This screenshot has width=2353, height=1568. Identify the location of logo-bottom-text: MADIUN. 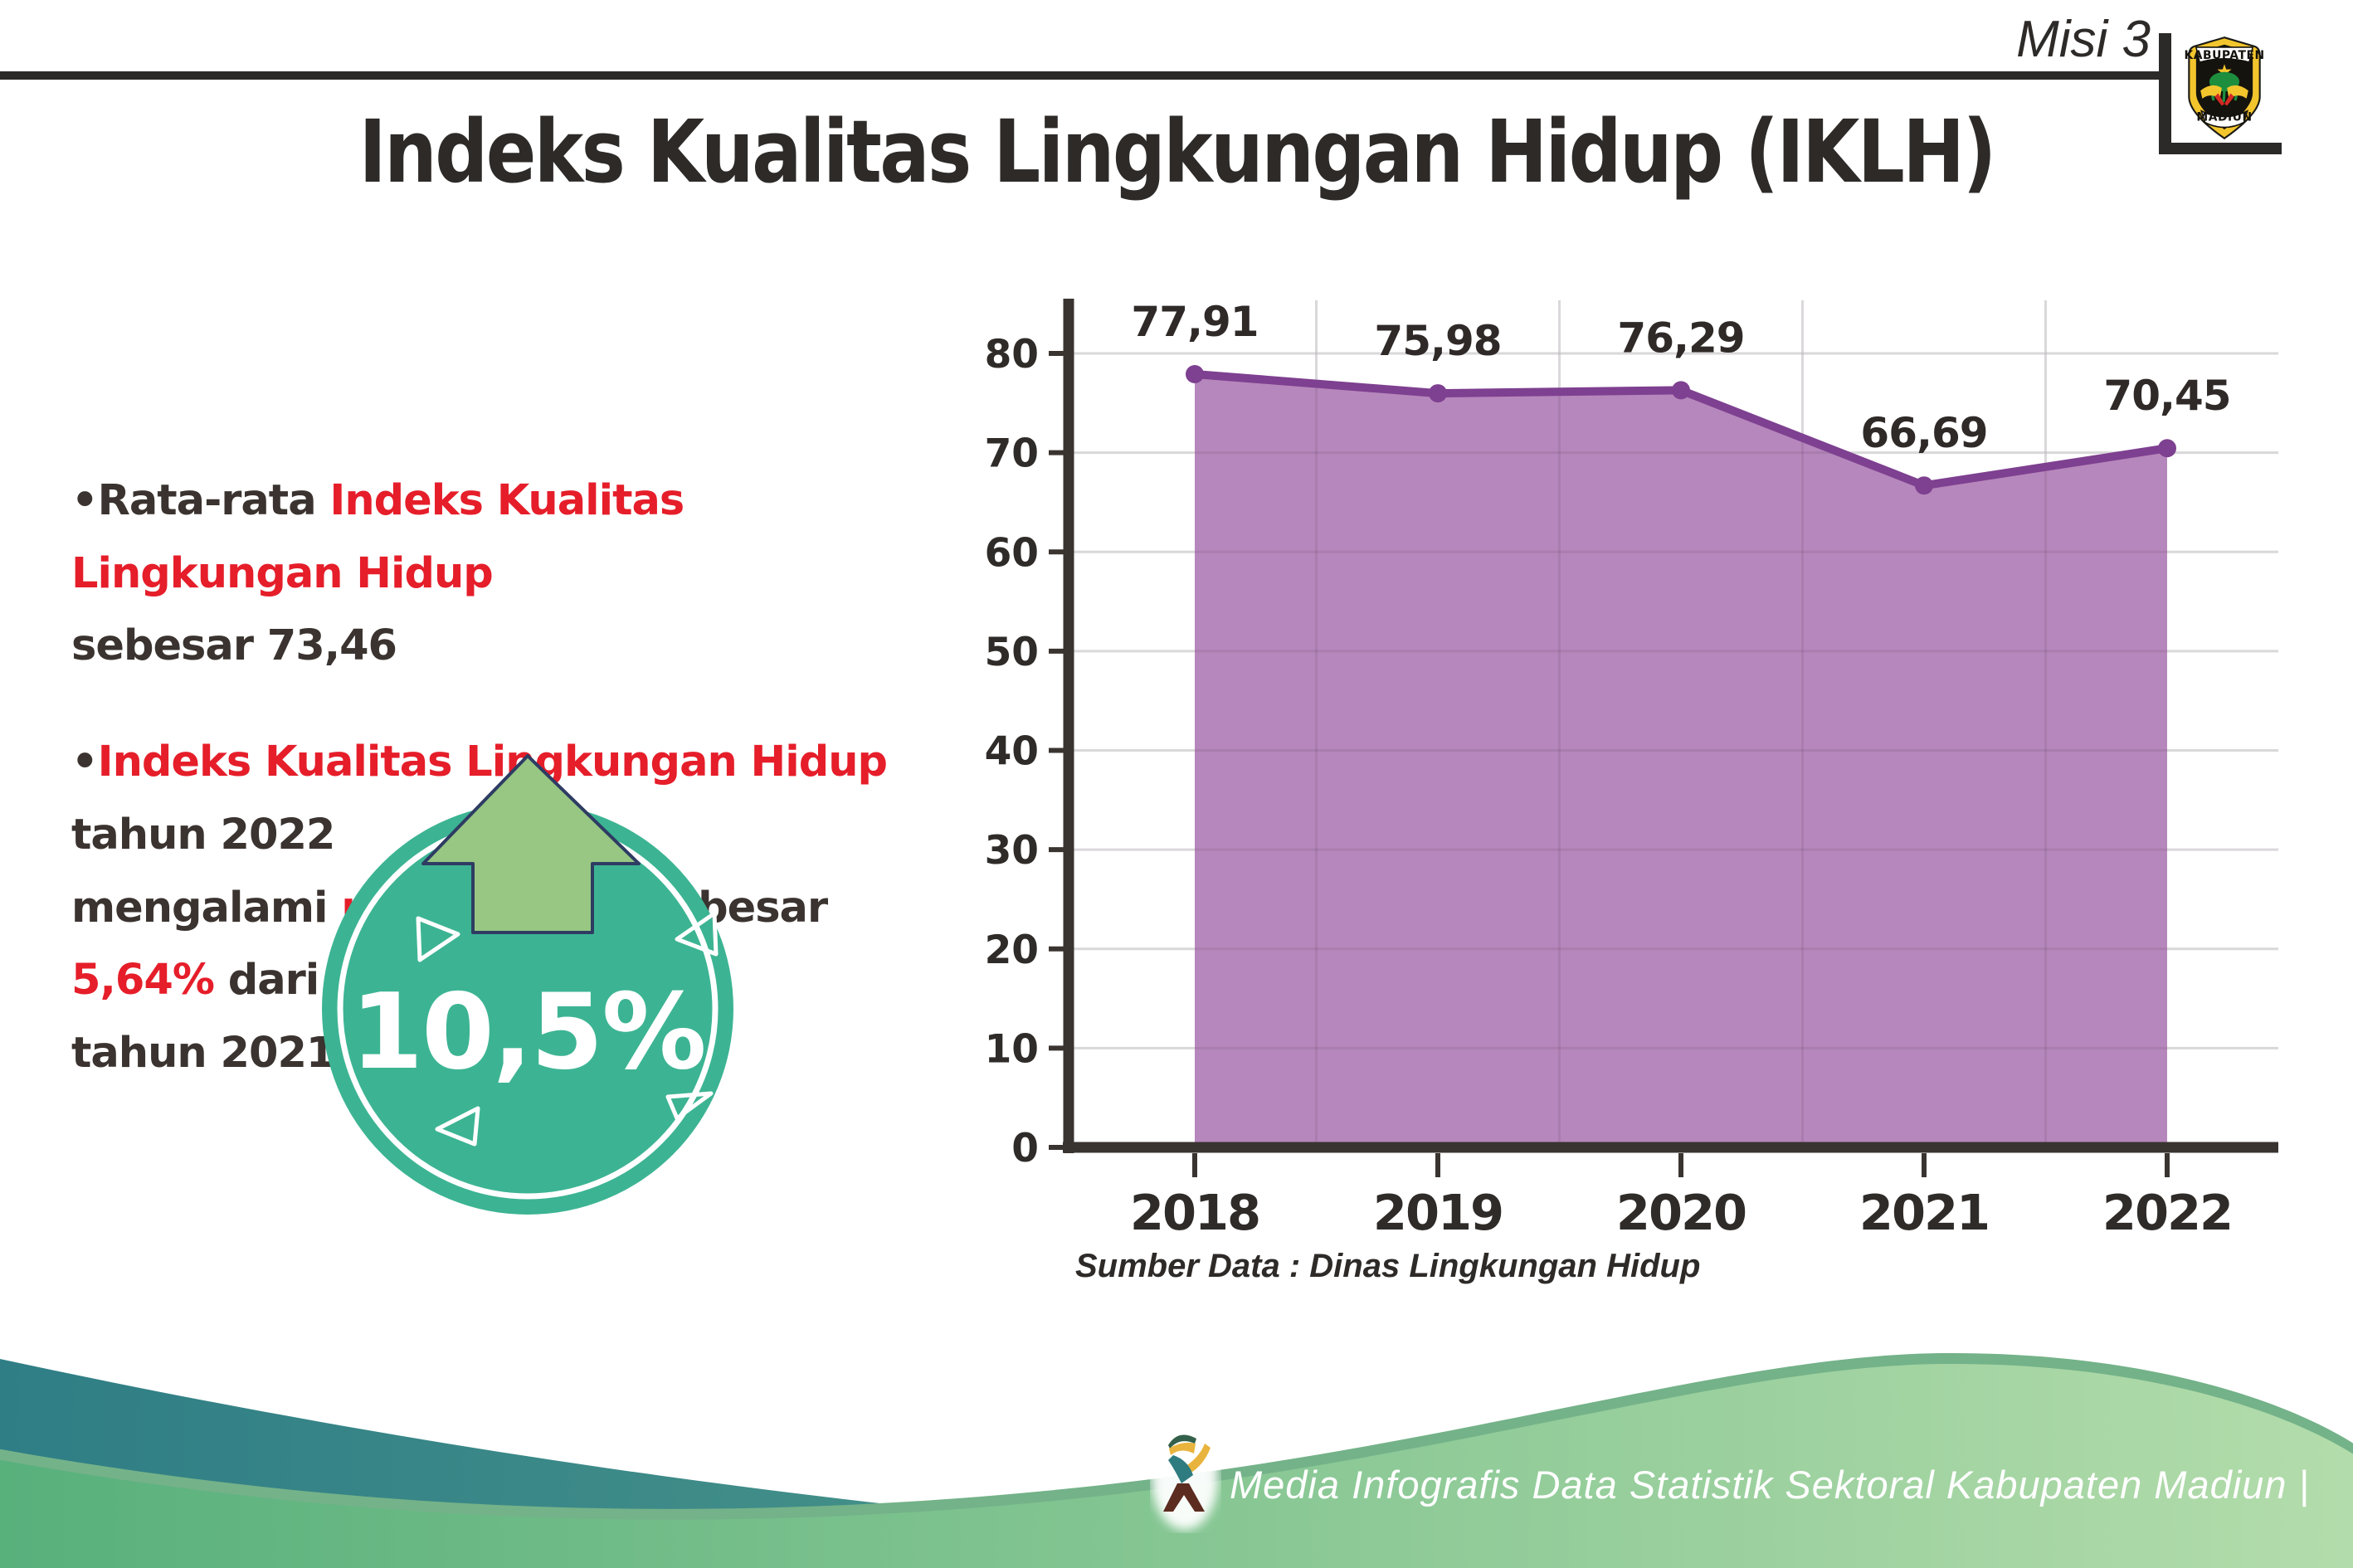
(2224, 117).